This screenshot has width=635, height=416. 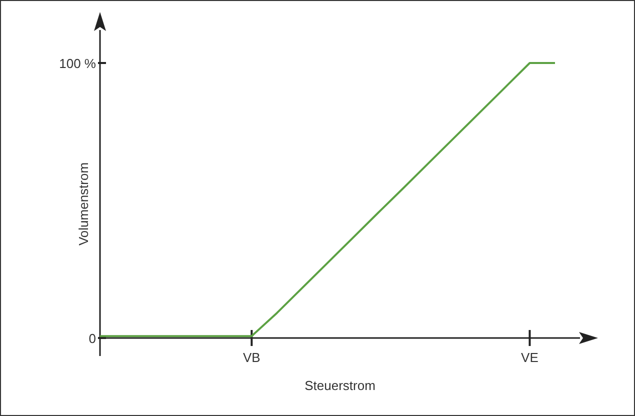 What do you see at coordinates (77, 63) in the screenshot?
I see `y-tick-label: 100 %` at bounding box center [77, 63].